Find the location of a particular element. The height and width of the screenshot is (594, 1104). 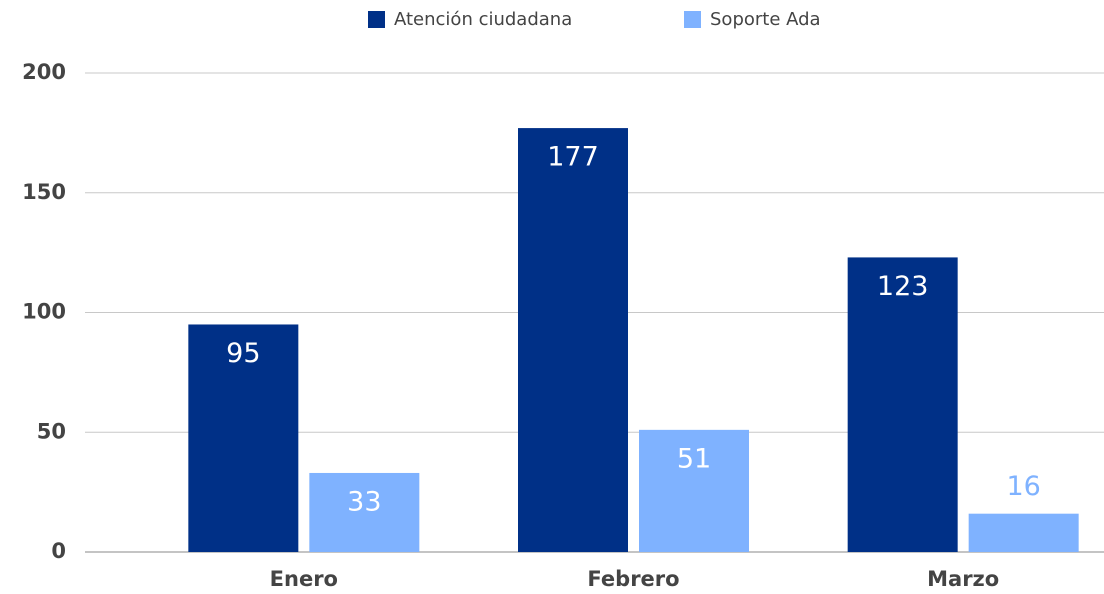

legend-label: Atención ciudadana is located at coordinates (483, 19).